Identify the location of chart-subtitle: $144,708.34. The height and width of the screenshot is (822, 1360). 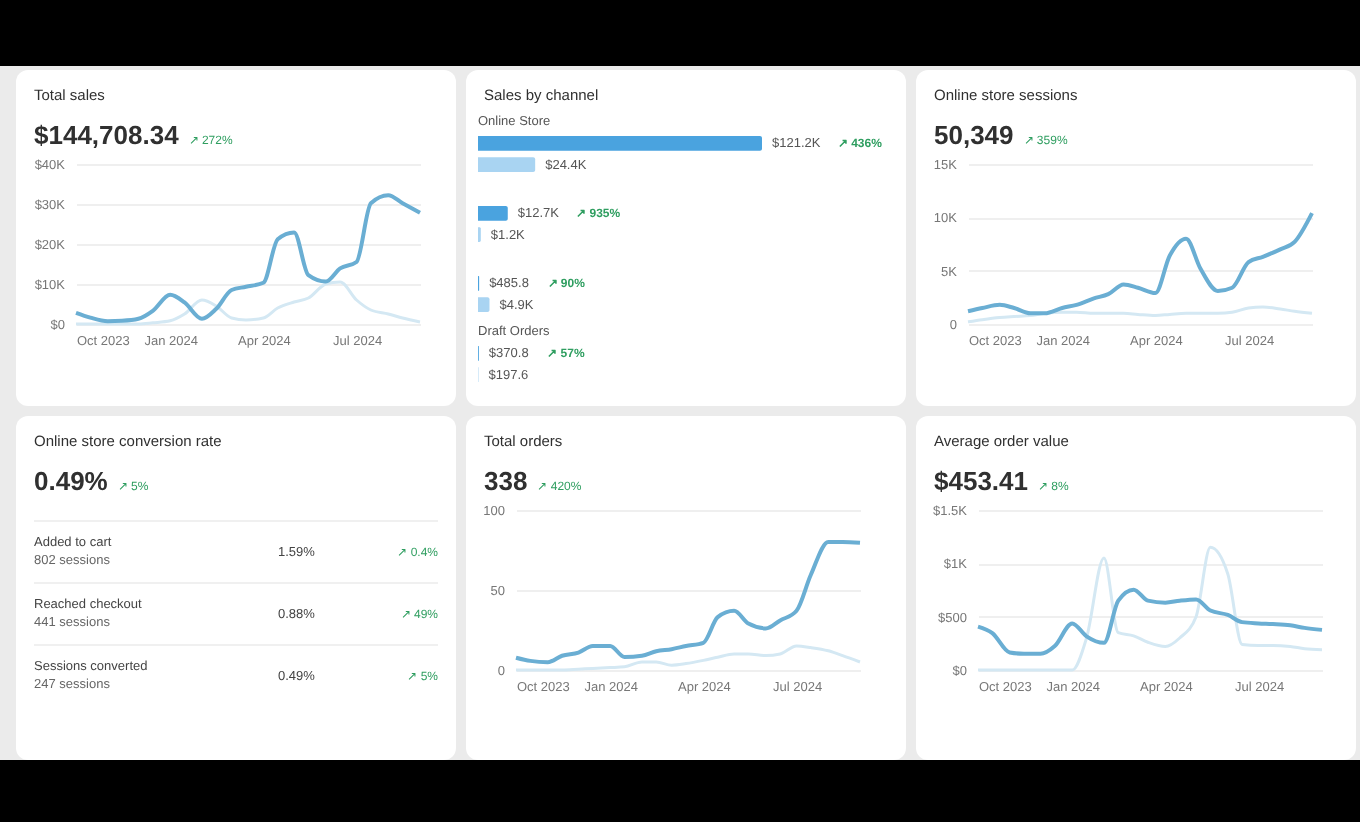
(106, 135).